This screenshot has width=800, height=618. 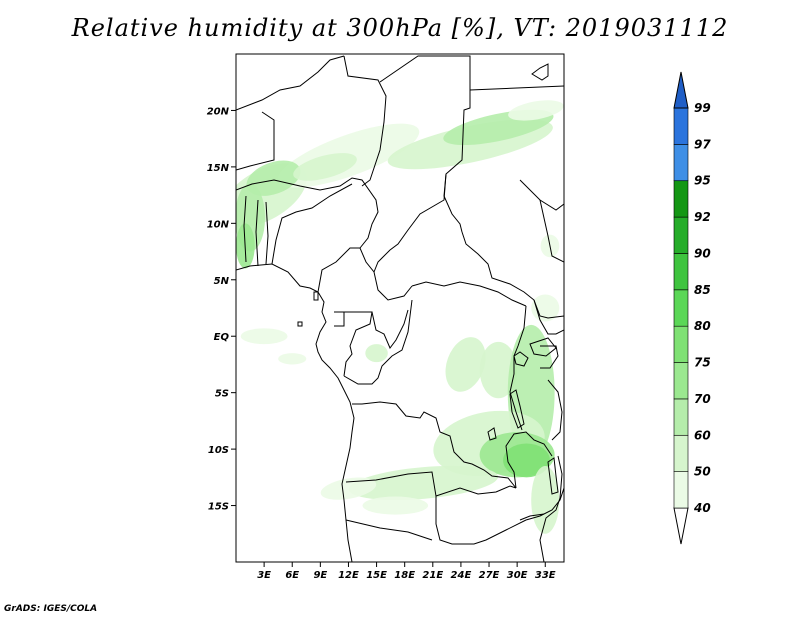 What do you see at coordinates (461, 575) in the screenshot?
I see `lon-tick-label: 24E` at bounding box center [461, 575].